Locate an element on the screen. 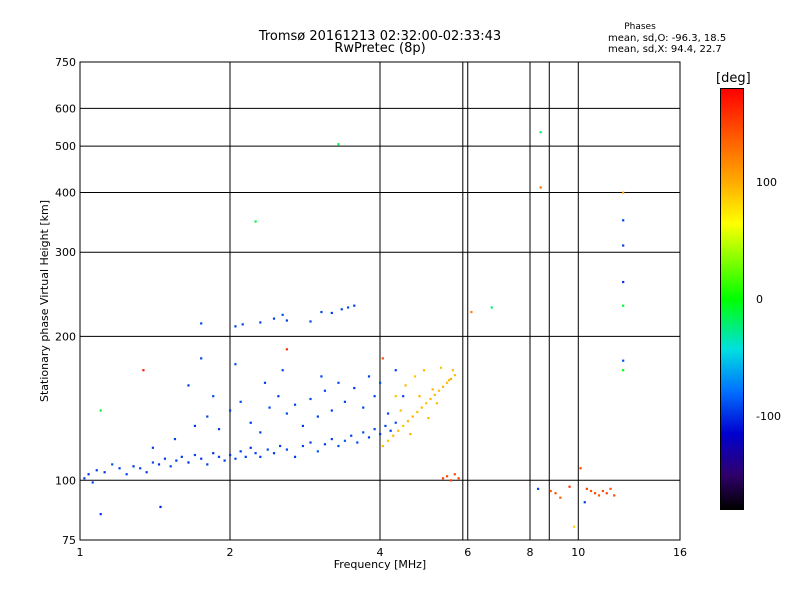 This screenshot has height=600, width=800. y-tick-label: 400 is located at coordinates (65, 192).